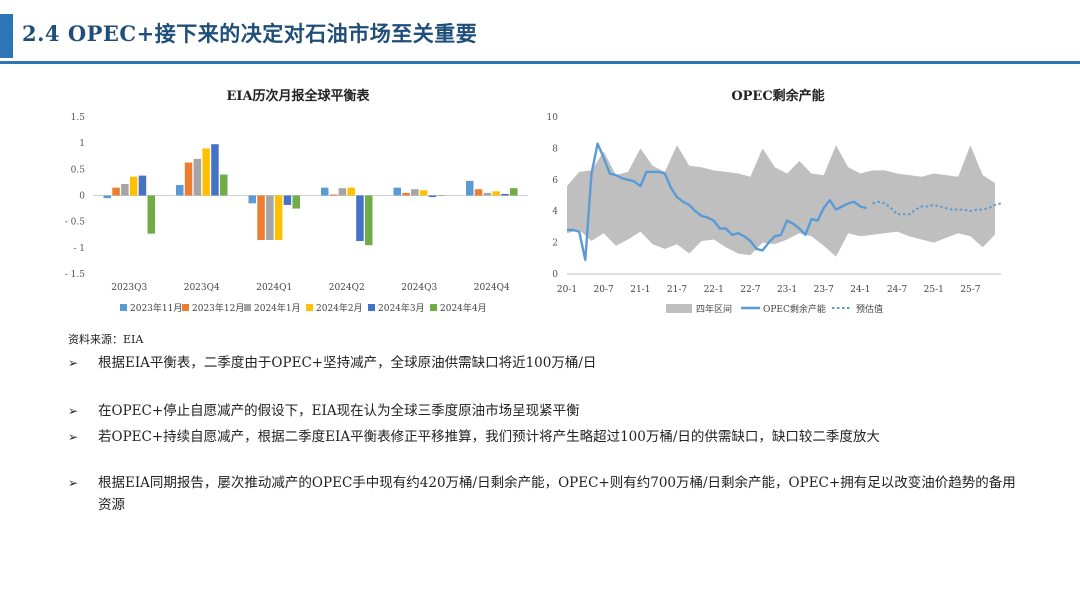  What do you see at coordinates (277, 308) in the screenshot?
I see `legend-label: 2024年1月` at bounding box center [277, 308].